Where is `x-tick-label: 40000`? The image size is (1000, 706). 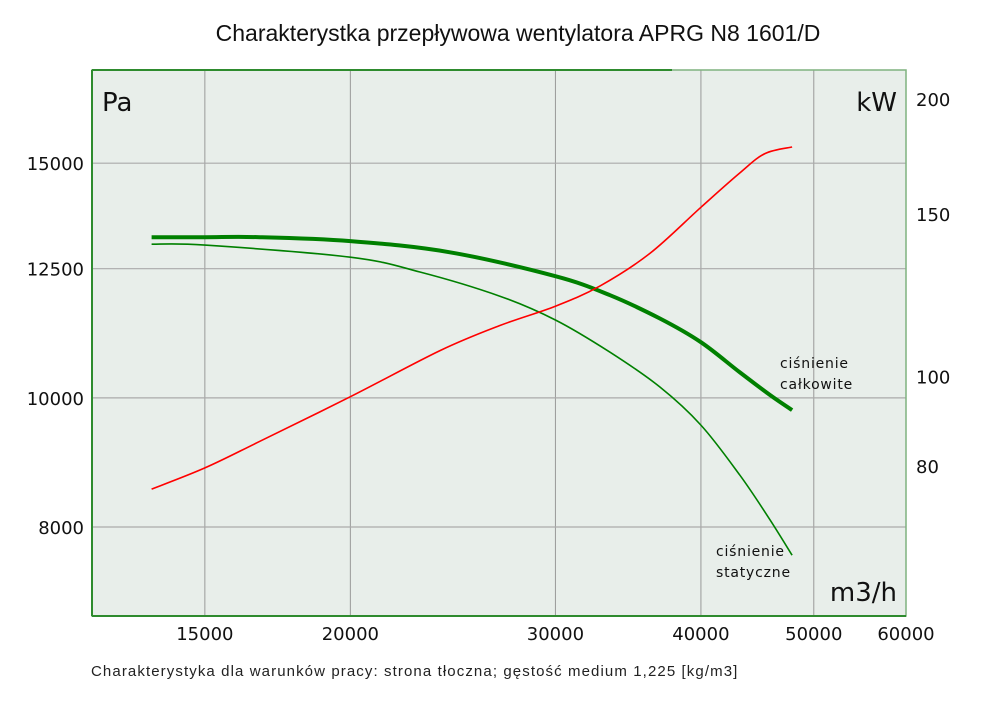
x-tick-label: 40000 is located at coordinates (700, 634).